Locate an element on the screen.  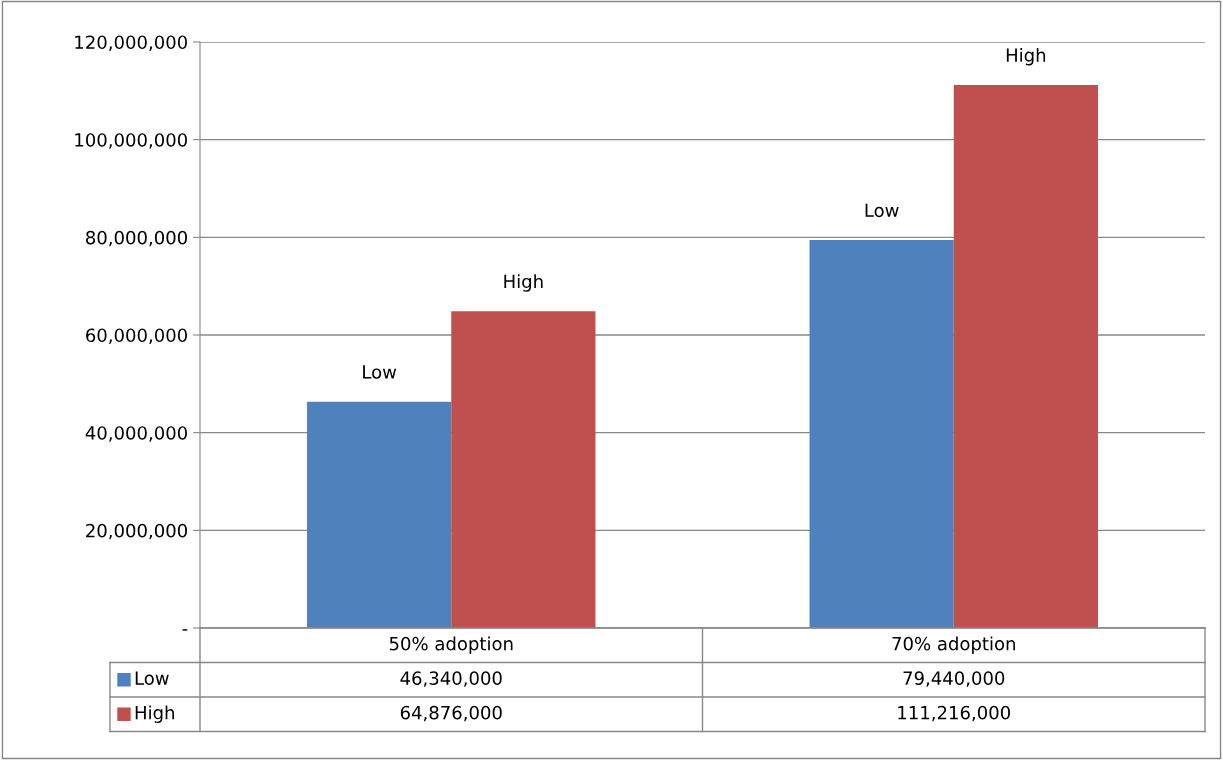
x-tick-label: 50% adoption is located at coordinates (451, 645).